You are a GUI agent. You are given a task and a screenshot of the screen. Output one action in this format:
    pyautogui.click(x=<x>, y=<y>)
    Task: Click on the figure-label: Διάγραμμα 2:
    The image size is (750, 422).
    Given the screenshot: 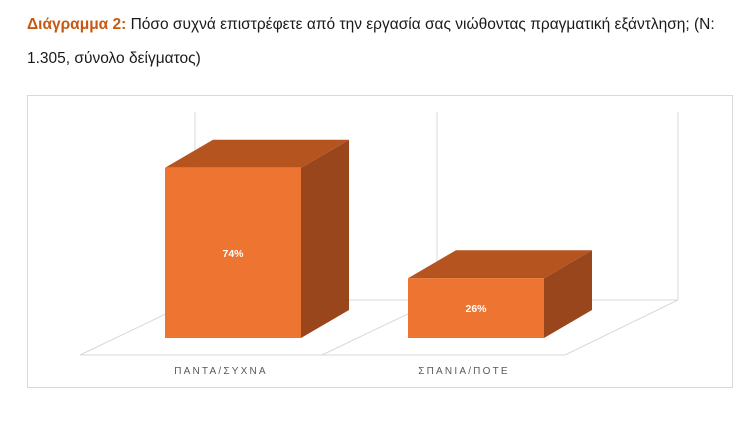 What is the action you would take?
    pyautogui.click(x=77, y=24)
    